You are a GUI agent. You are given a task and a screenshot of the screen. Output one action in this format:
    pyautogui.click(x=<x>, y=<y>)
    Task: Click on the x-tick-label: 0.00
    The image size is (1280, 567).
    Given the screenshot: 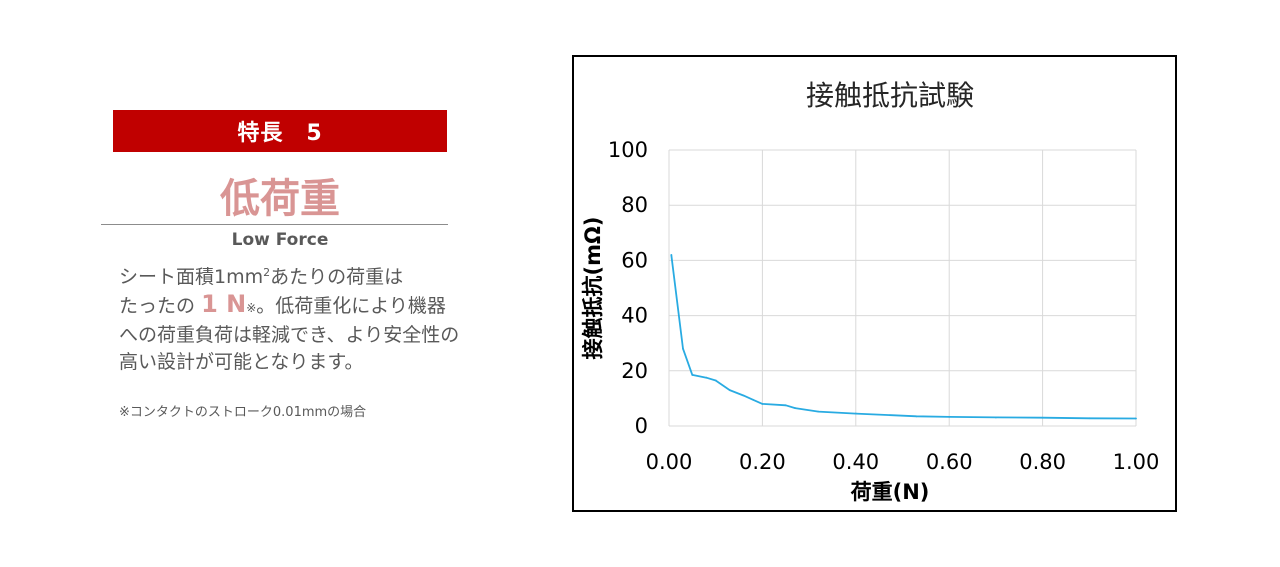 What is the action you would take?
    pyautogui.click(x=669, y=462)
    